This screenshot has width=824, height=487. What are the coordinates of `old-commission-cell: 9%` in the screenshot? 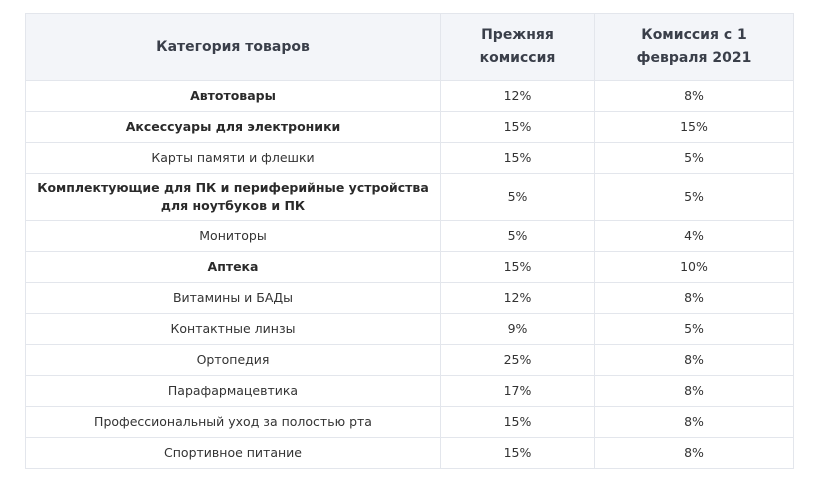 It's located at (517, 329).